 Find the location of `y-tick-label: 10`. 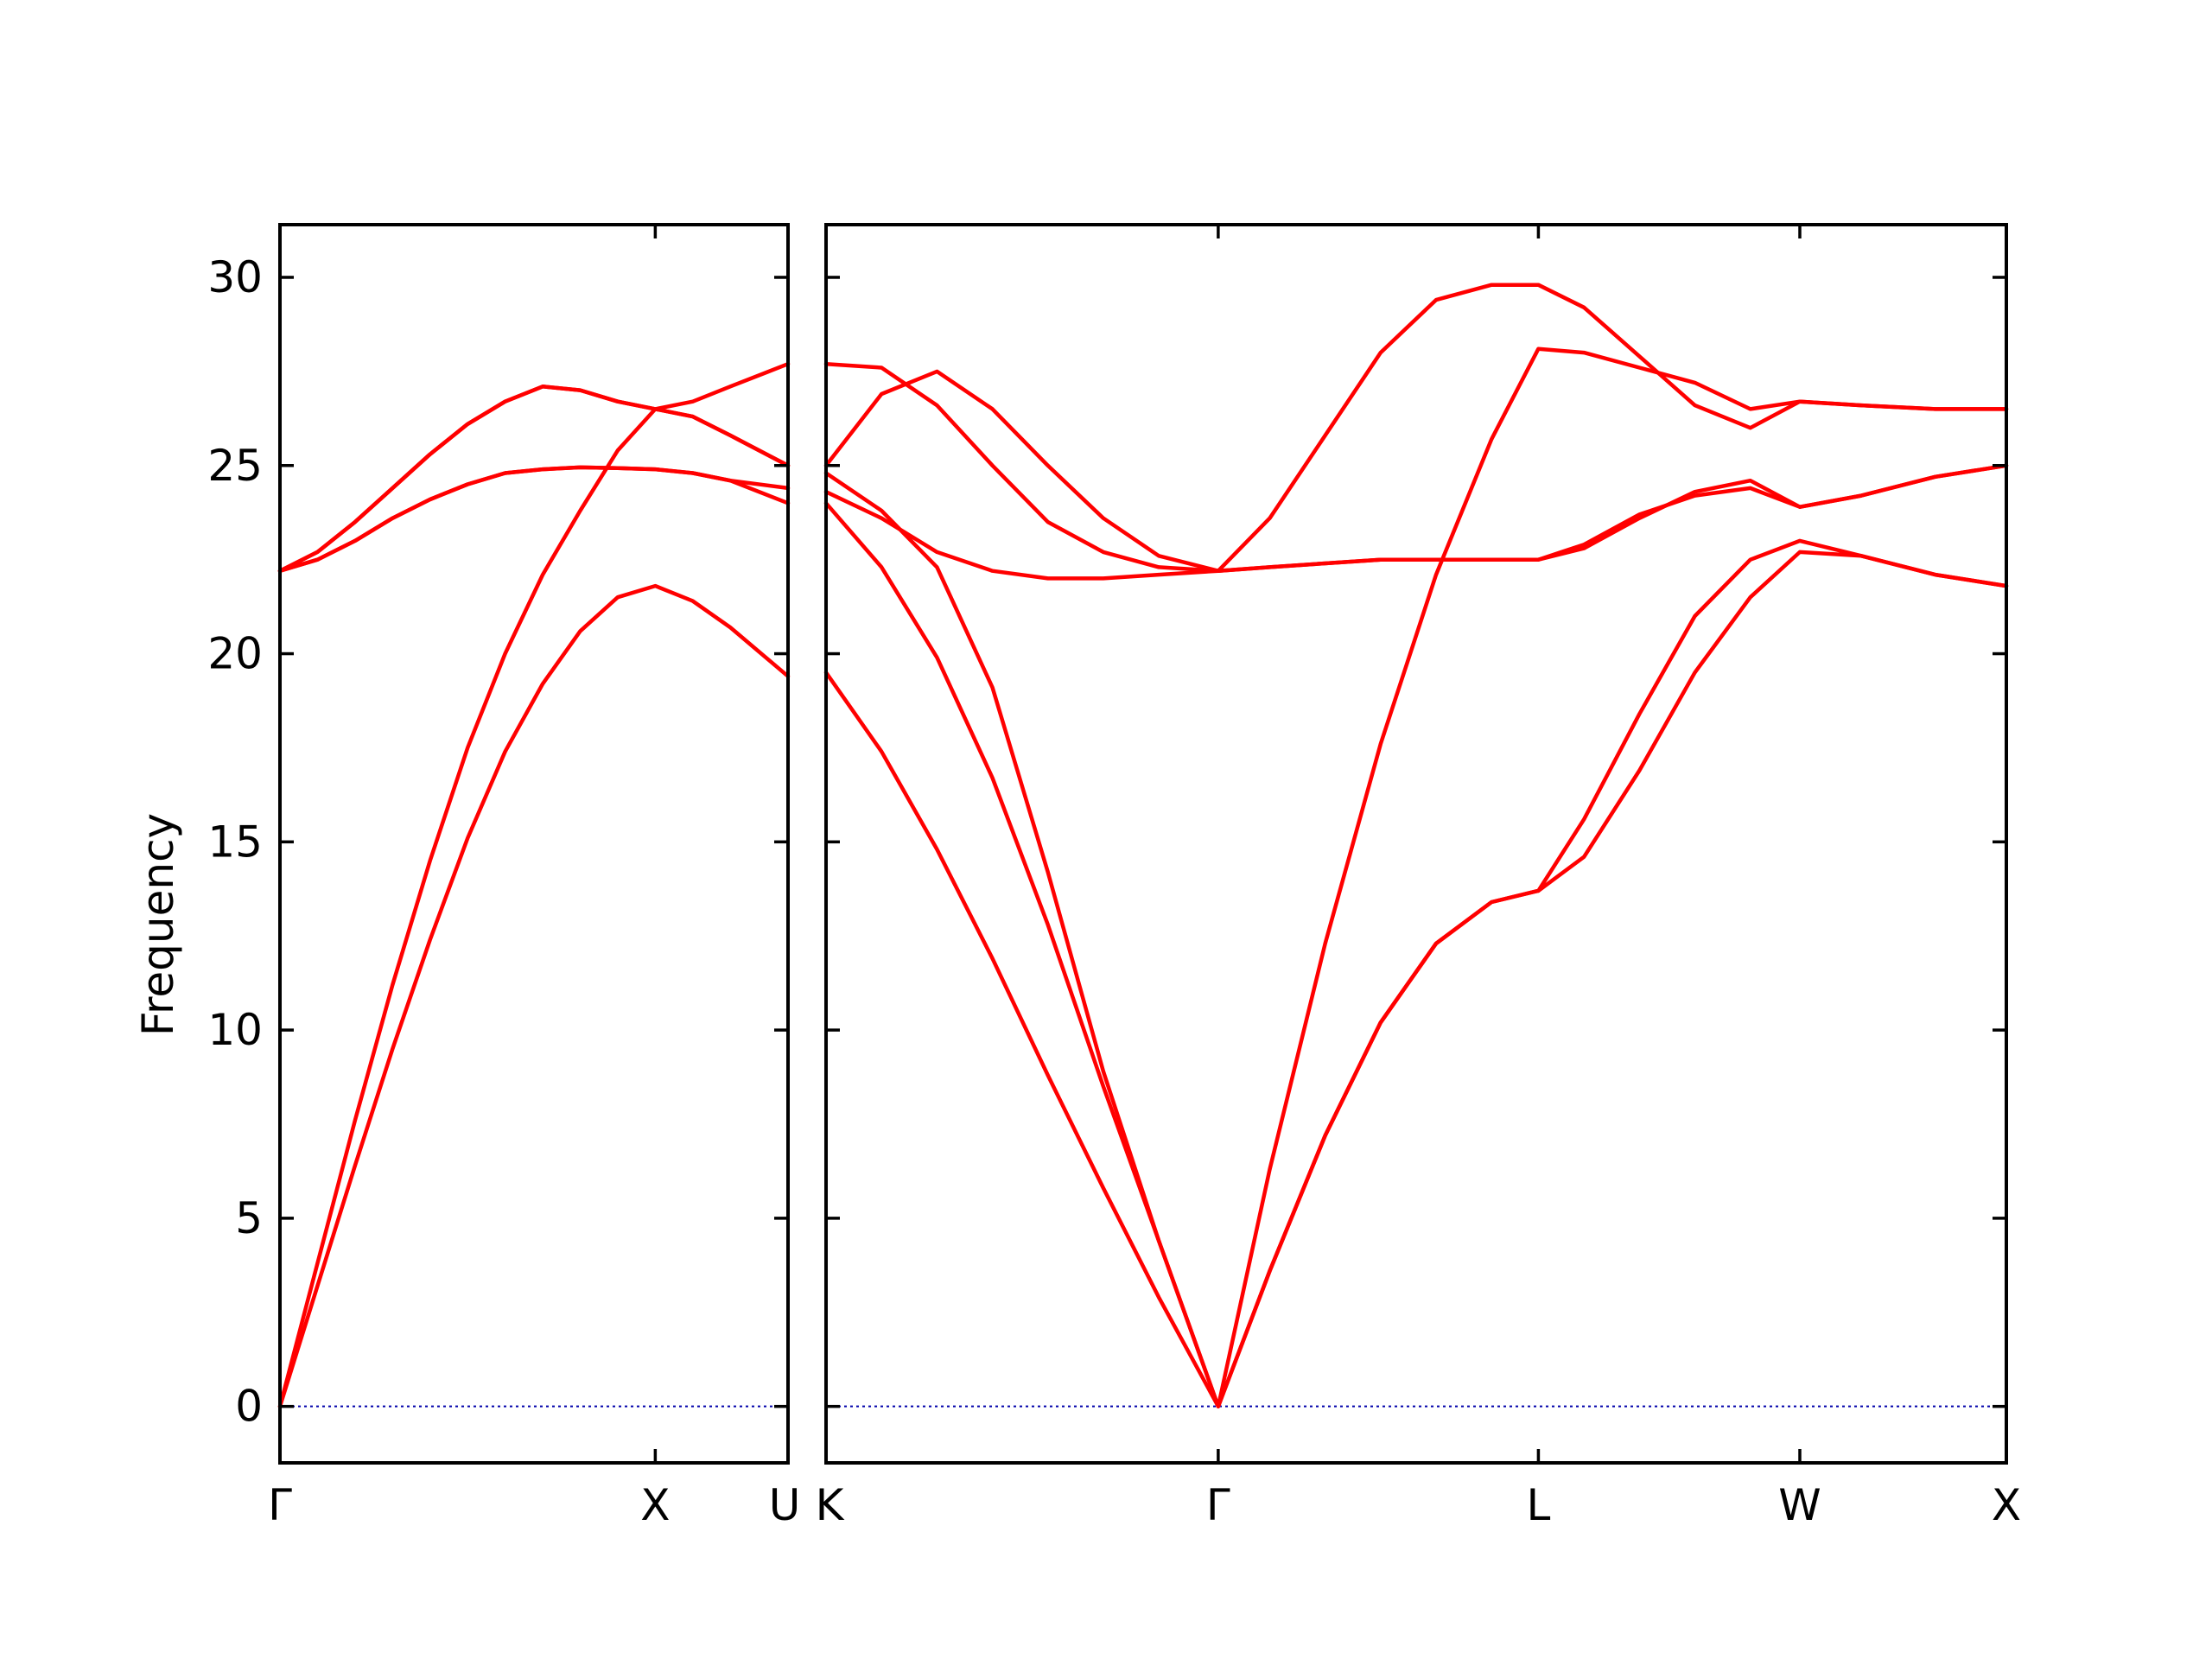

y-tick-label: 10 is located at coordinates (235, 1030).